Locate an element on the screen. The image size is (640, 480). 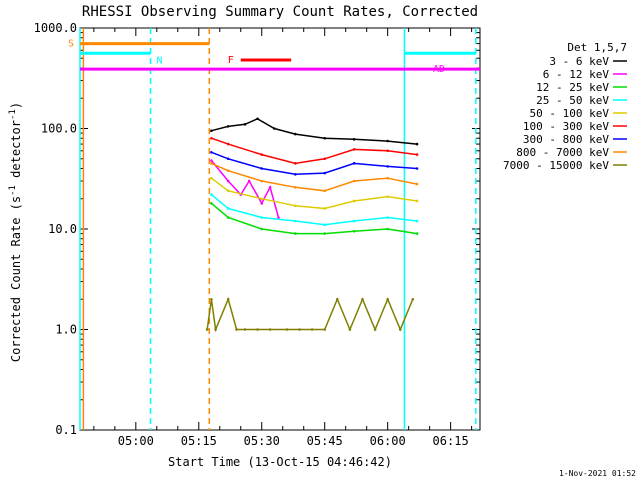
y-tick-label: 1000.0 is located at coordinates (55, 28).